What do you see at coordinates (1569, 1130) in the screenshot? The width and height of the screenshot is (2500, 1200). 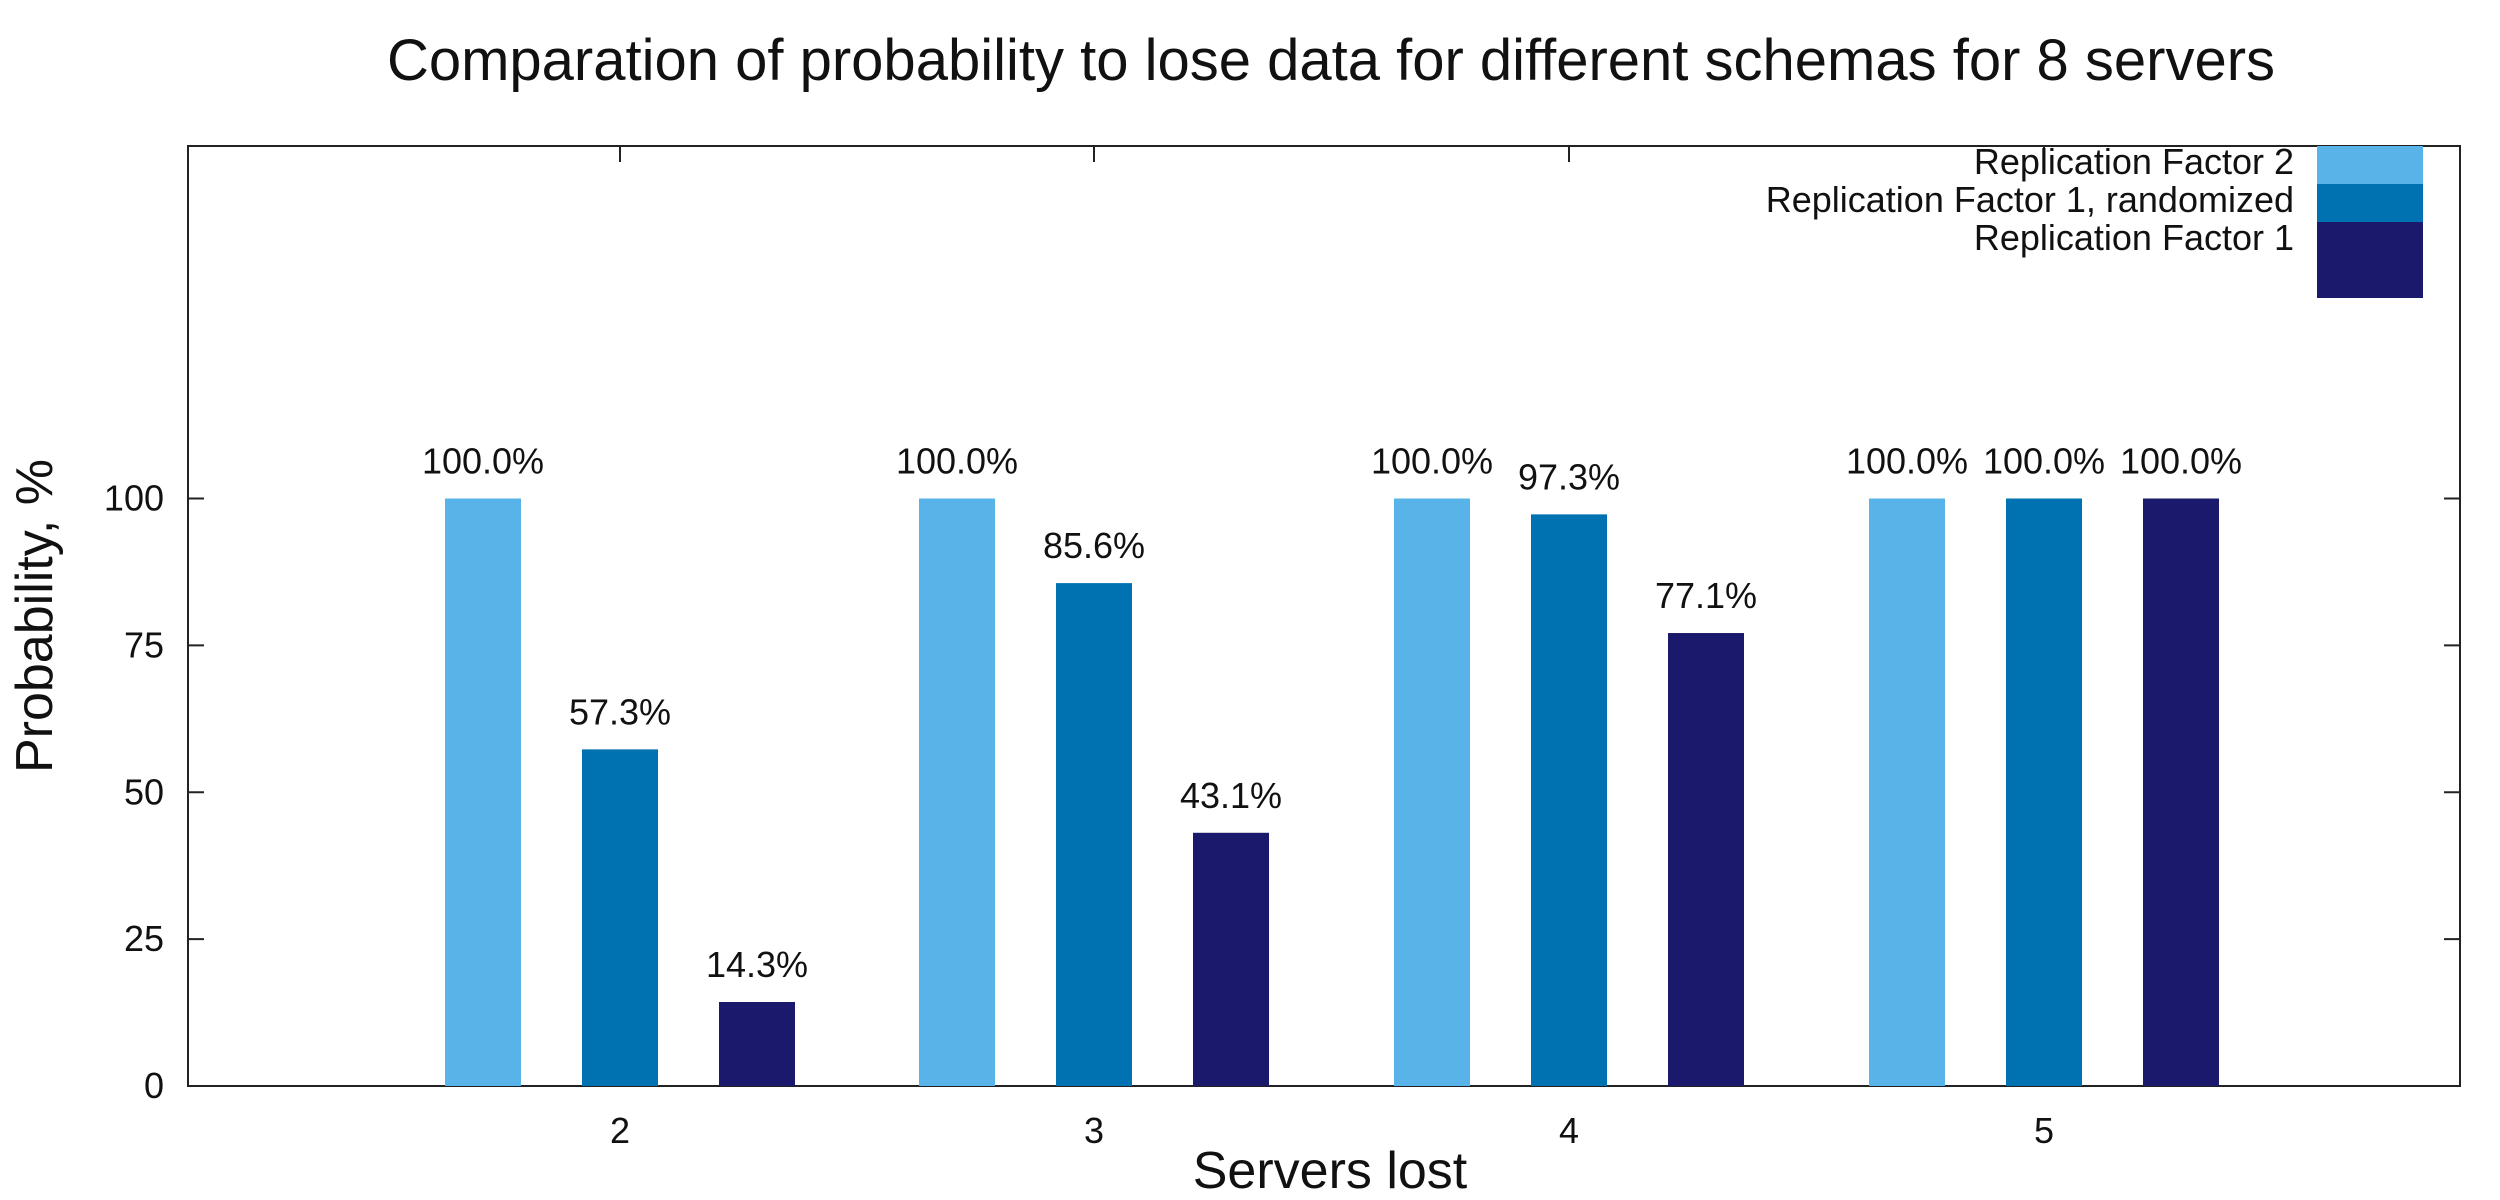 I see `x-tick-label: 4` at bounding box center [1569, 1130].